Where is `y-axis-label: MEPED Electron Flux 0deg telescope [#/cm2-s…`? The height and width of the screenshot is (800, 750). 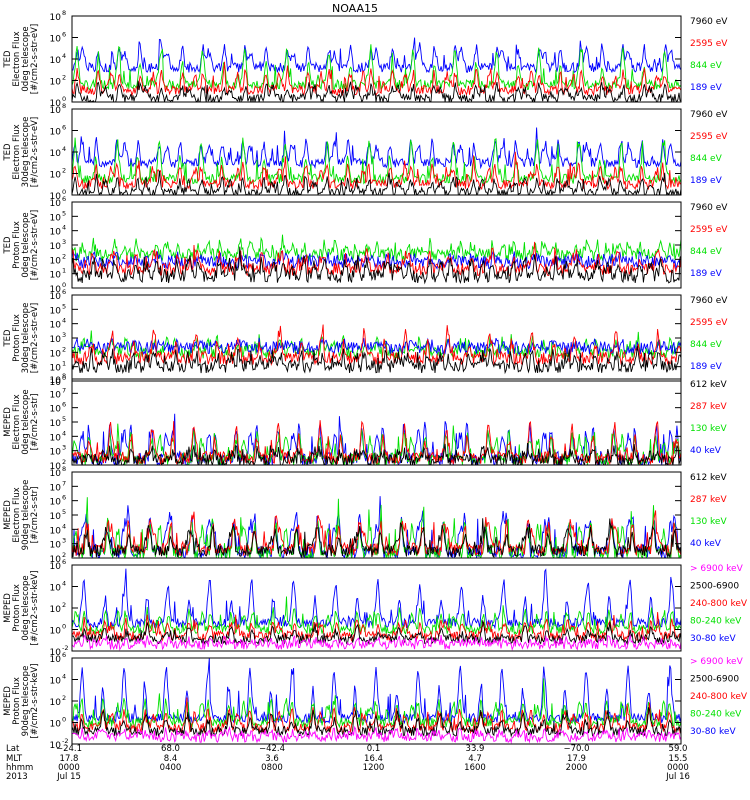 y-axis-label: MEPED Electron Flux 0deg telescope [#/cm2-s… is located at coordinates (21, 421).